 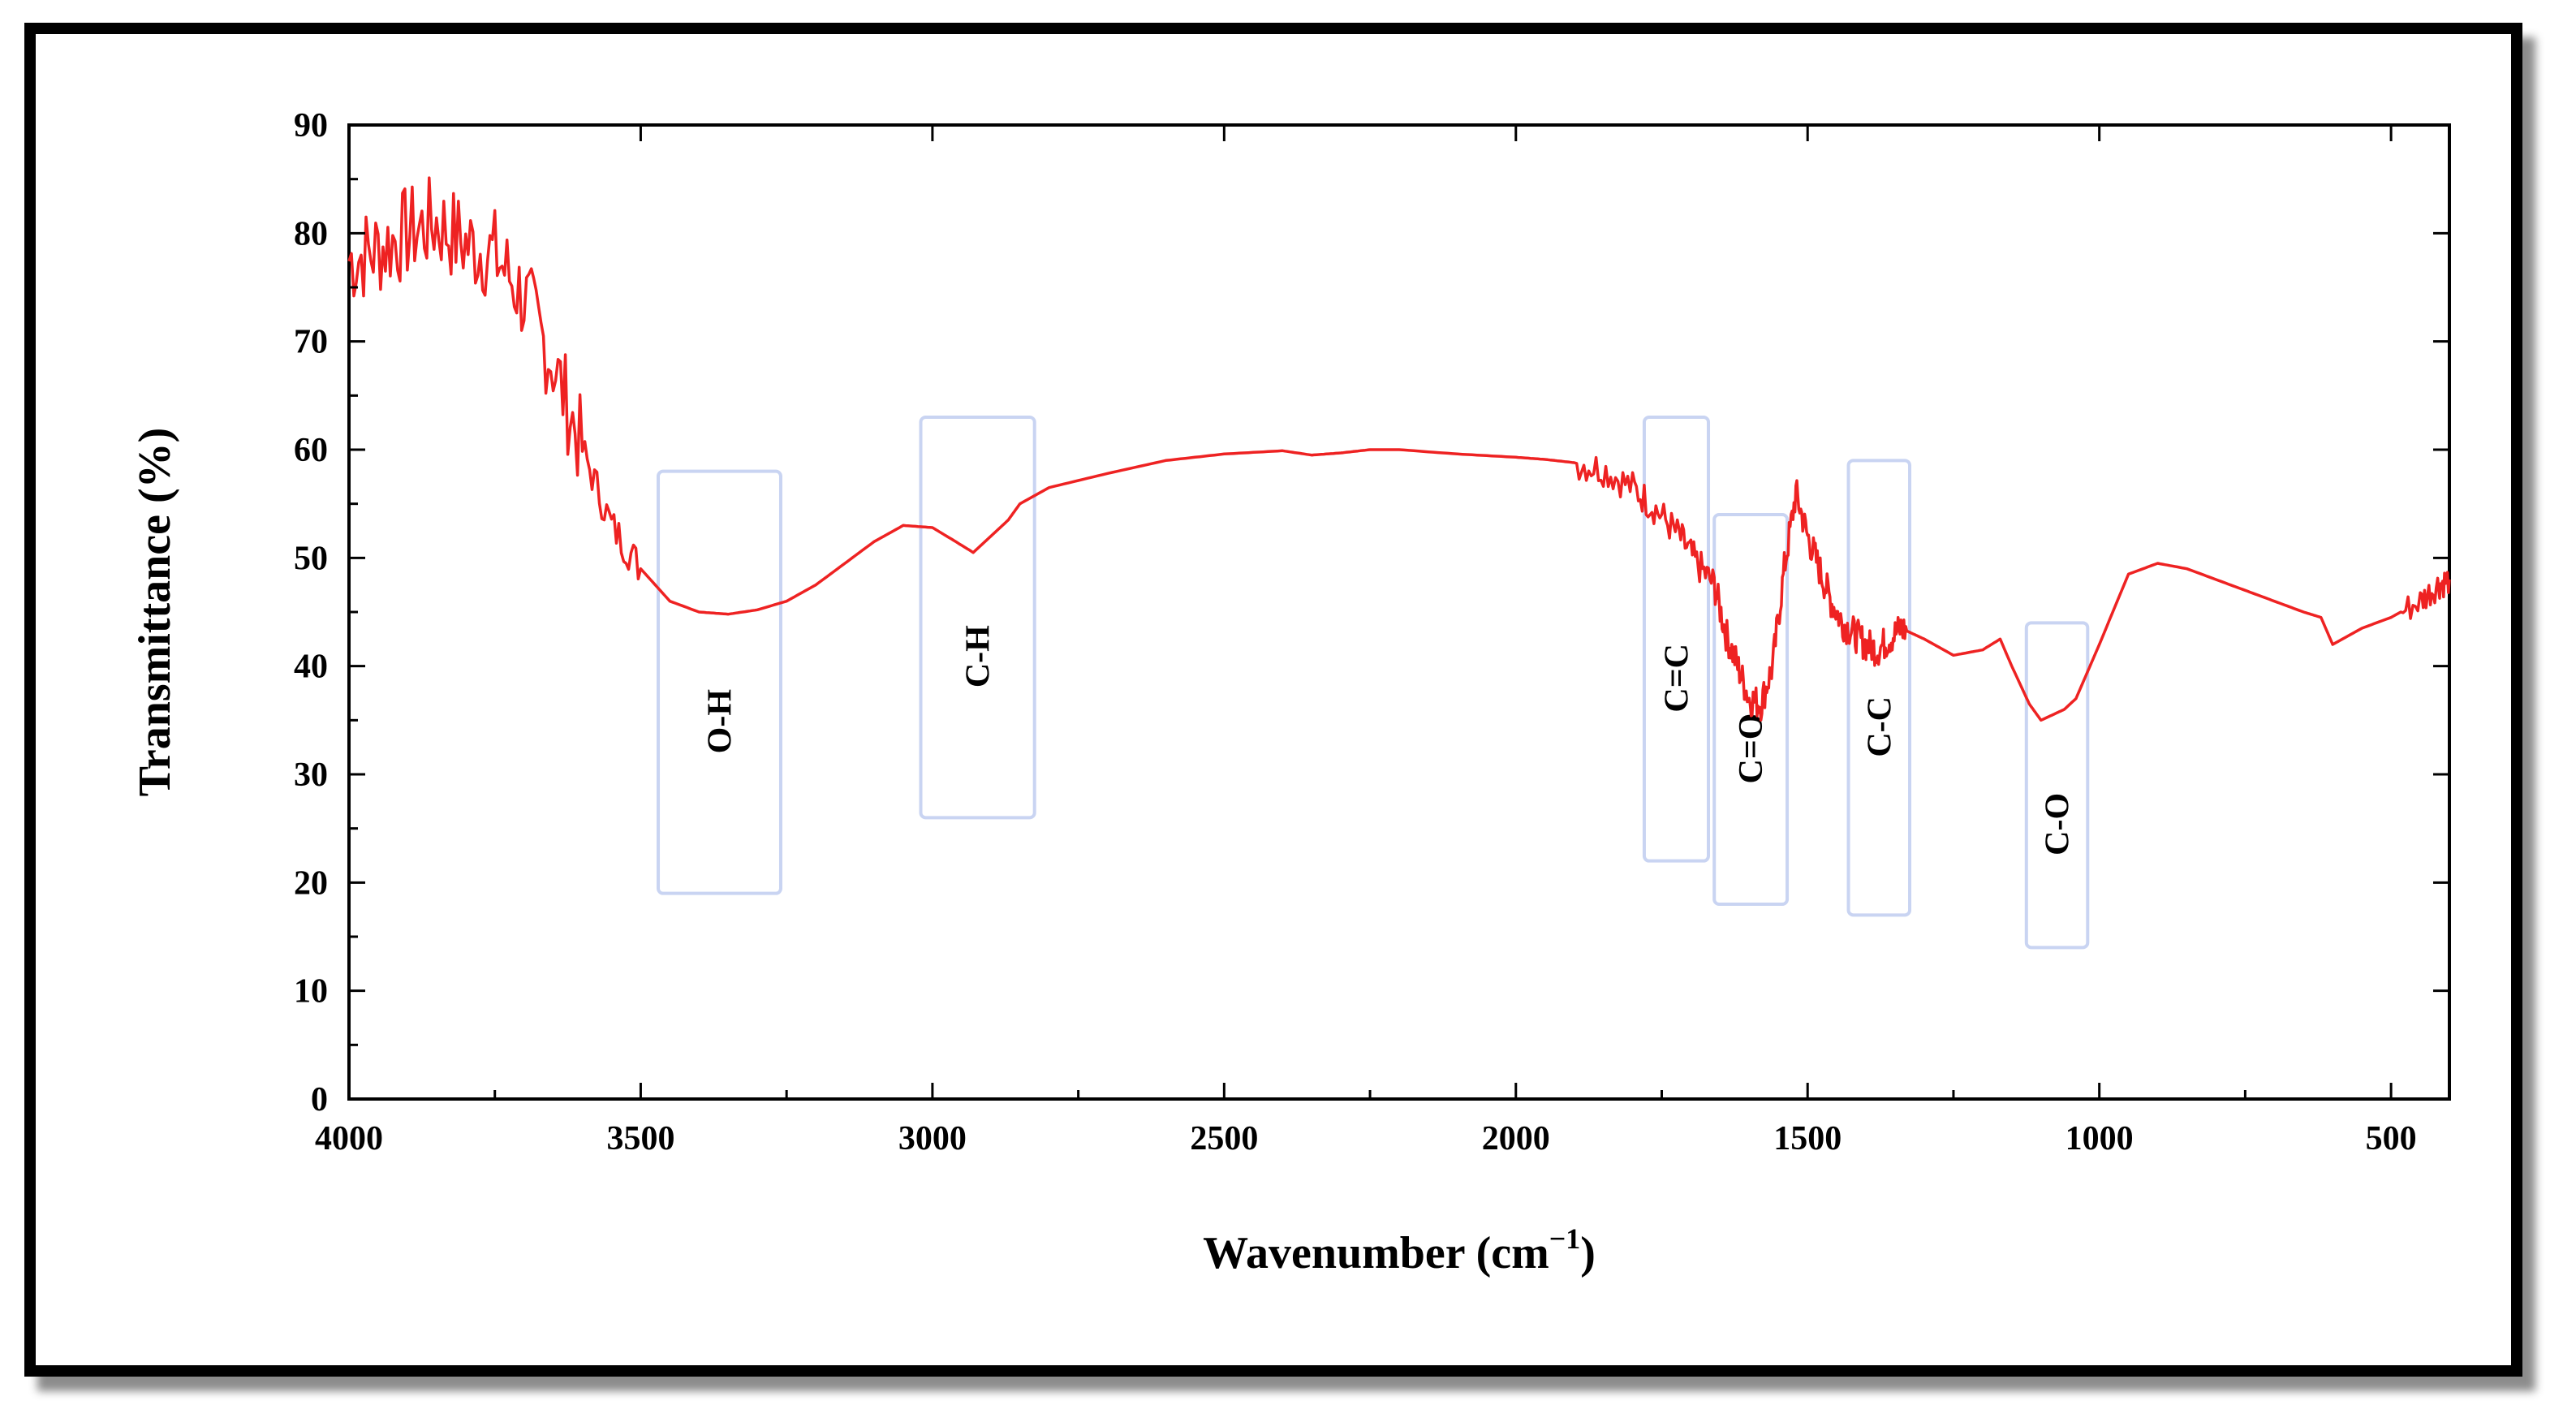 I want to click on y-axis-title: Transmittance (%), so click(x=155, y=612).